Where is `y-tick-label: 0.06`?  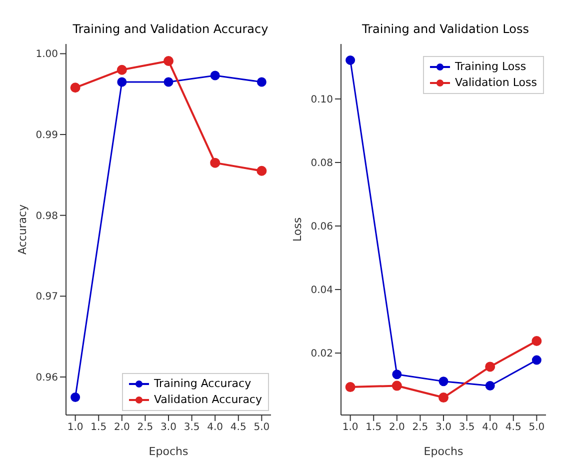 y-tick-label: 0.06 is located at coordinates (321, 227).